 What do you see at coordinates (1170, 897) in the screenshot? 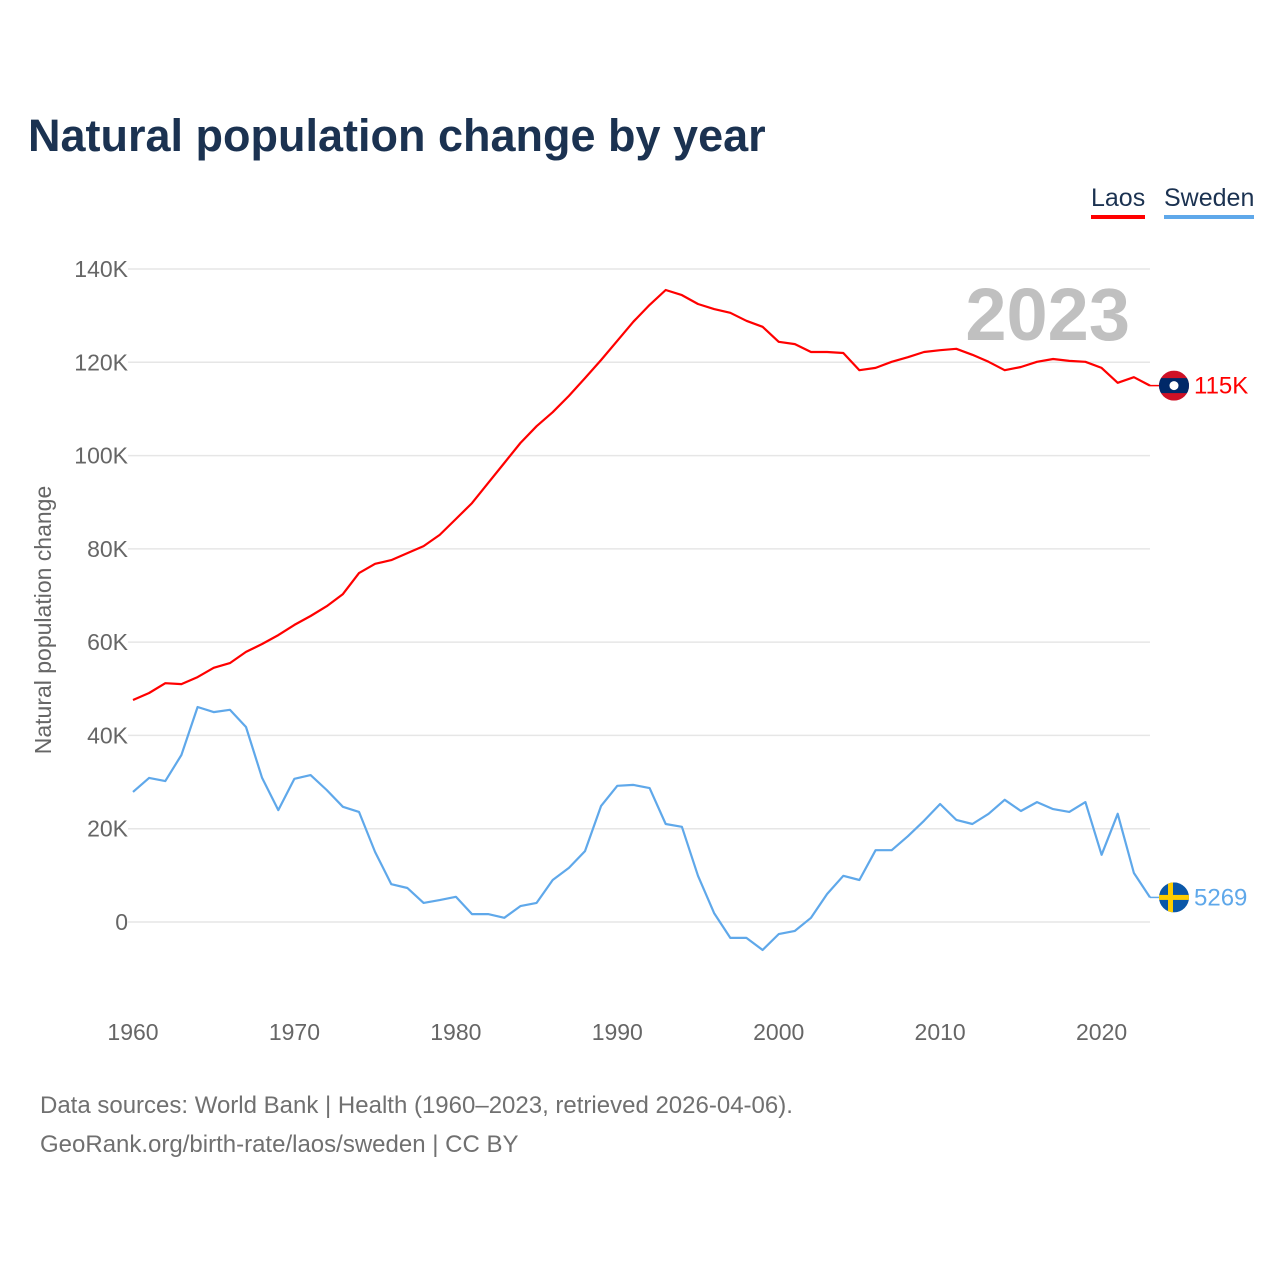
I see `flag-cross-v` at bounding box center [1170, 897].